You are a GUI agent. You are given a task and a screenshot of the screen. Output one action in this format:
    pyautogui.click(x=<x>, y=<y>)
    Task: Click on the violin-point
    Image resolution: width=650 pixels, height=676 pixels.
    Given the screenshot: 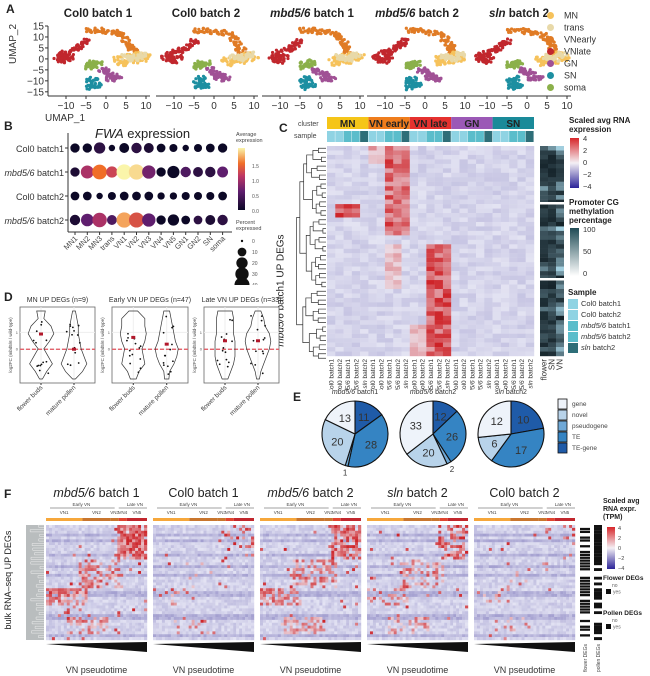 What is the action you would take?
    pyautogui.click(x=46, y=361)
    